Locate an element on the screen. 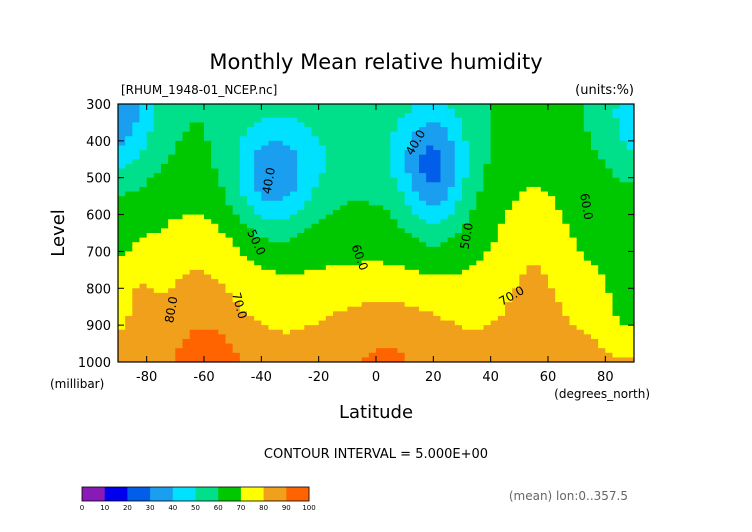  y-tick-label: 700 is located at coordinates (98, 252).